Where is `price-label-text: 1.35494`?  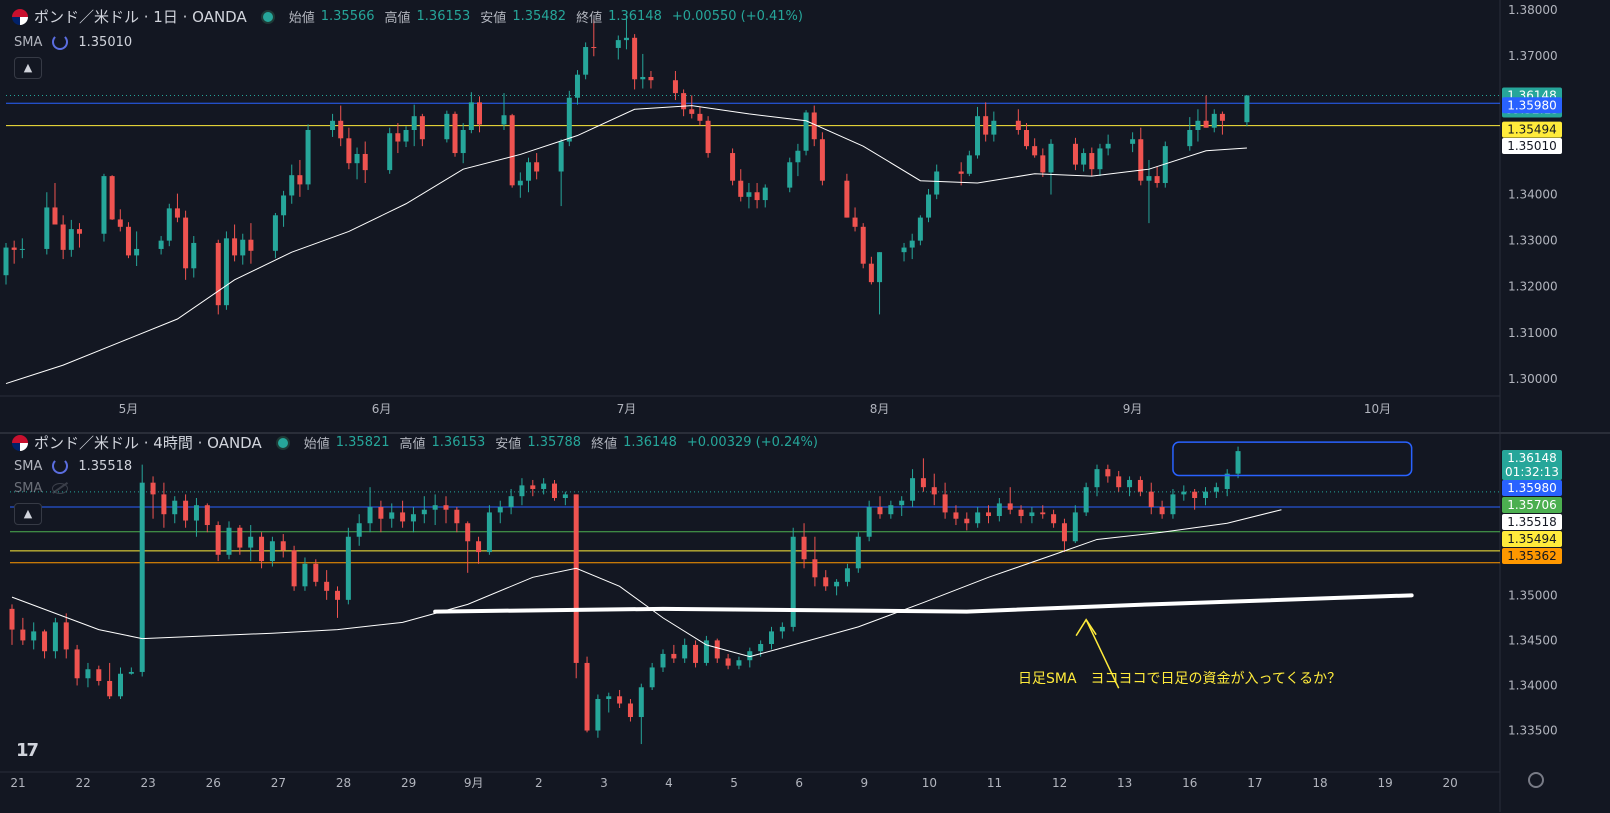
price-label-text: 1.35494 is located at coordinates (1532, 130).